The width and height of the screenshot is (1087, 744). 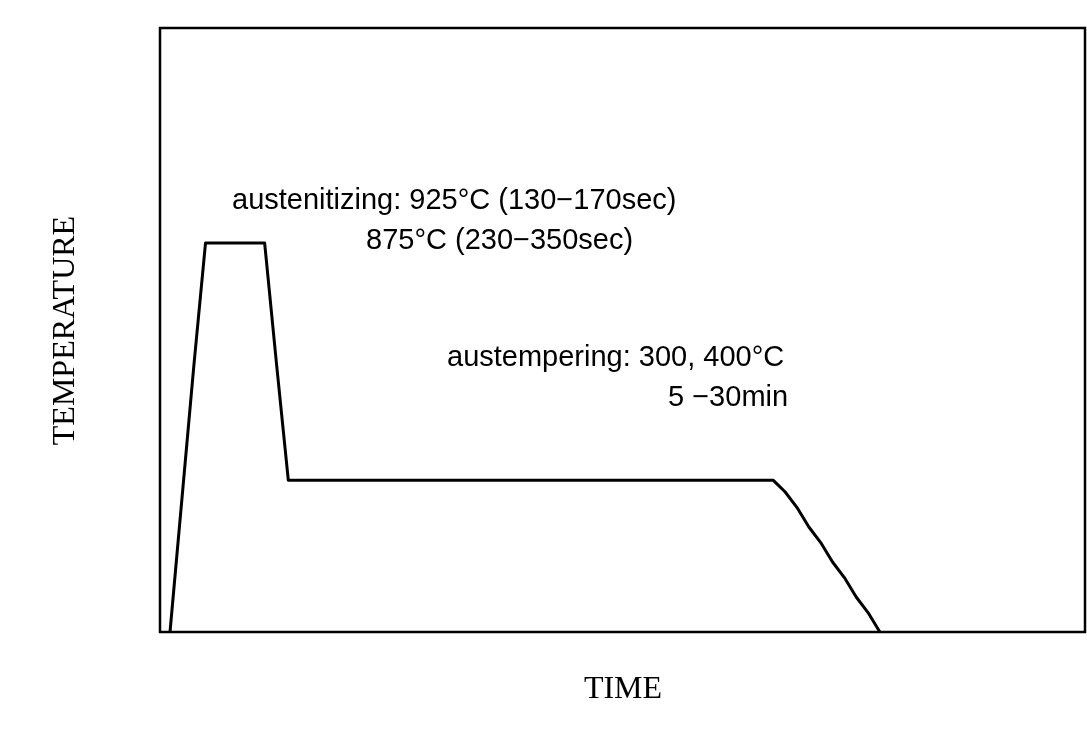 What do you see at coordinates (623, 686) in the screenshot?
I see `x-axis-title: TIME` at bounding box center [623, 686].